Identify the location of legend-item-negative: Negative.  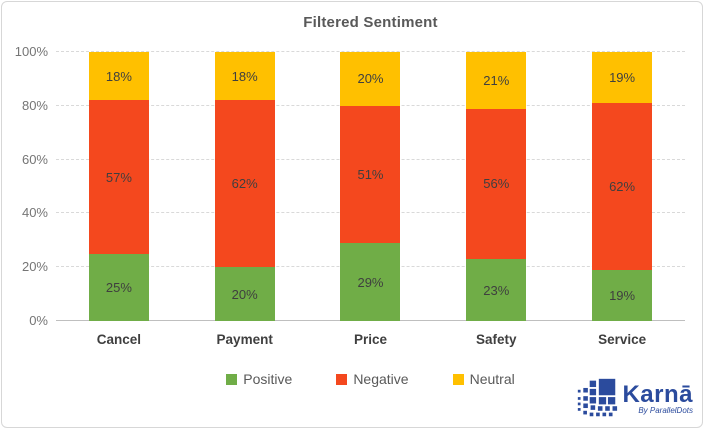
(372, 379).